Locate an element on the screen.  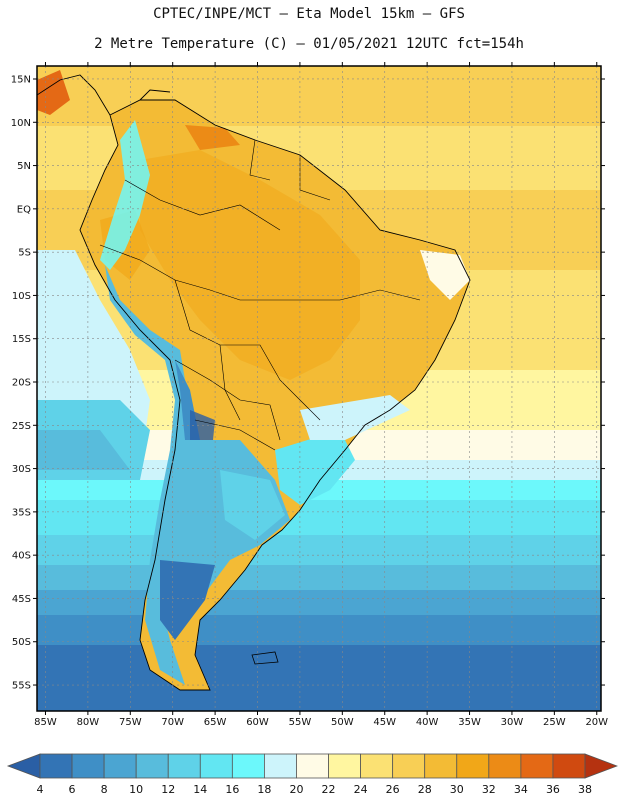
colorbar-label: 32 is located at coordinates (489, 789).